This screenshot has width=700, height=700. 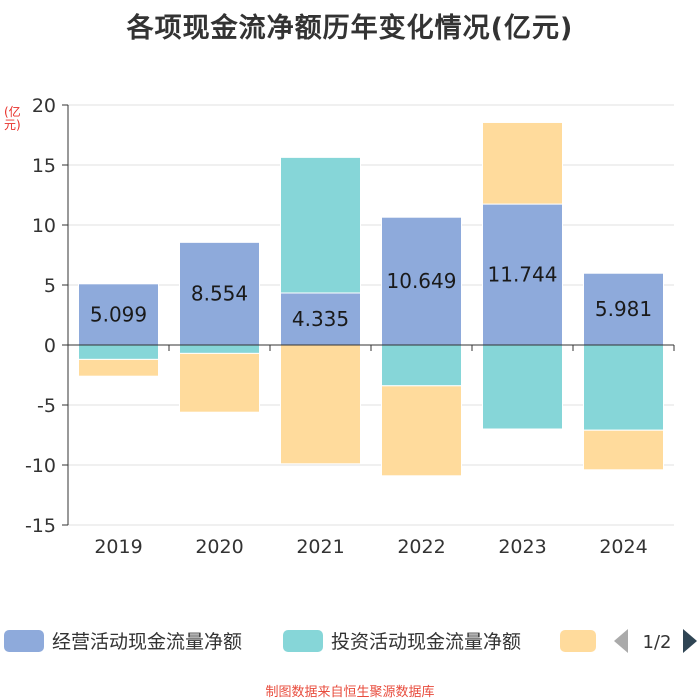 I want to click on legend-prev-page-icon, so click(x=621, y=641).